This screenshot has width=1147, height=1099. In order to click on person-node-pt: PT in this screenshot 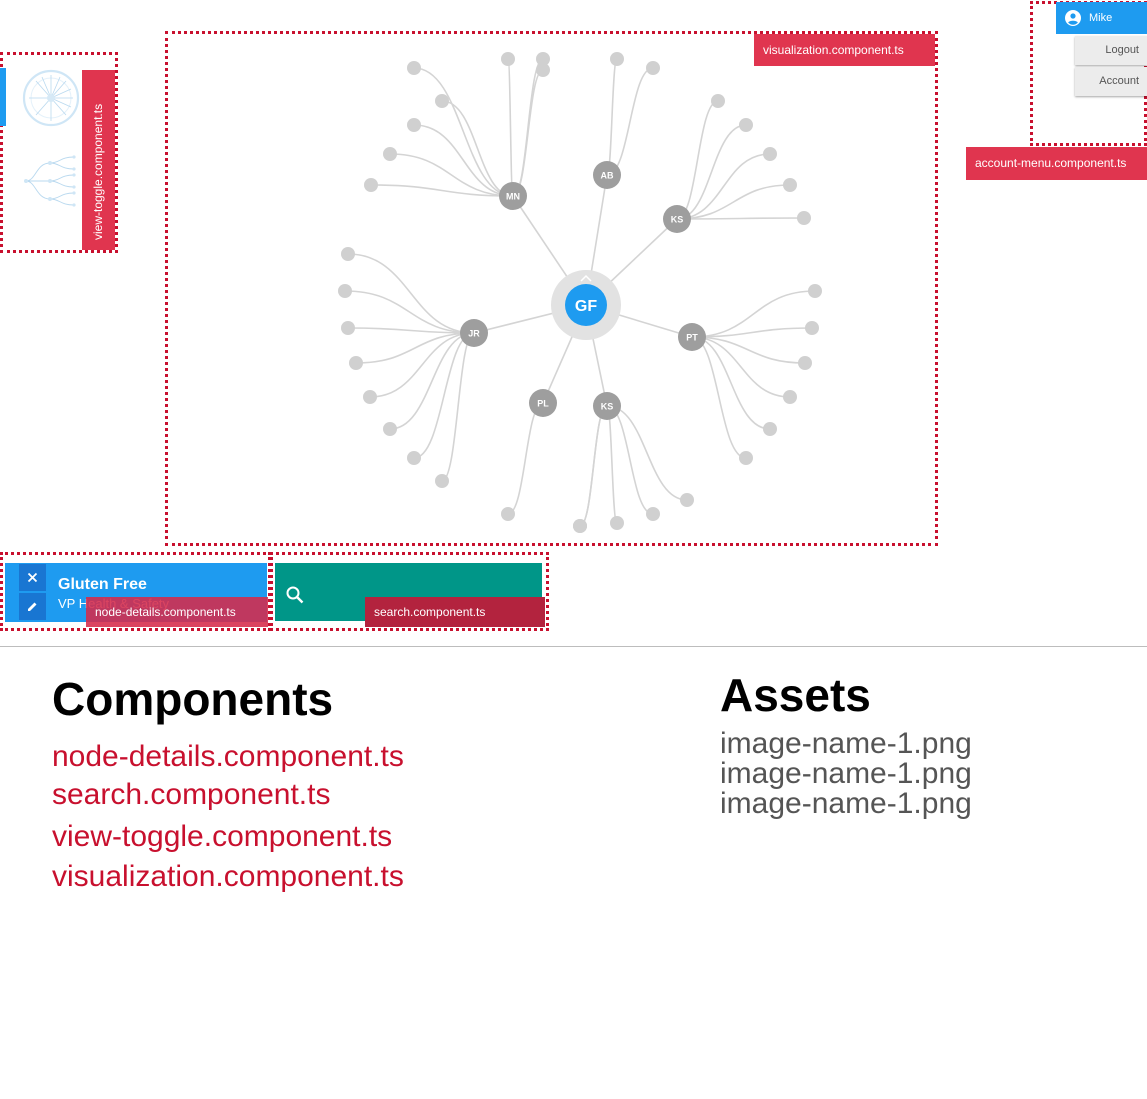, I will do `click(692, 337)`.